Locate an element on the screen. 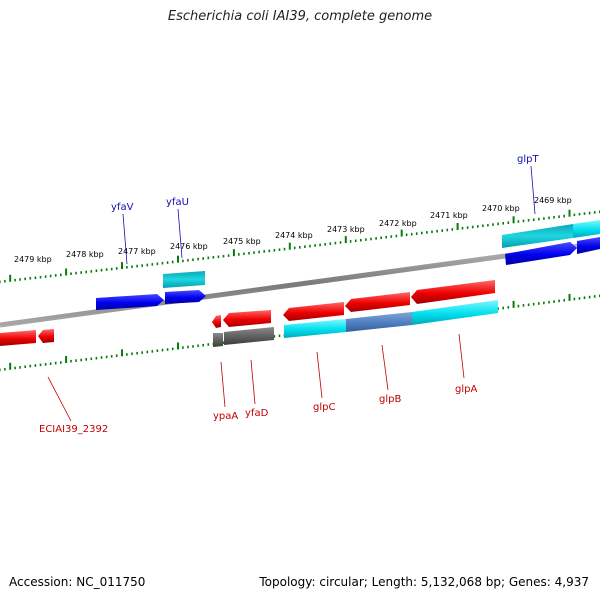  gene-glpT-adjacent-feature is located at coordinates (588, 245).